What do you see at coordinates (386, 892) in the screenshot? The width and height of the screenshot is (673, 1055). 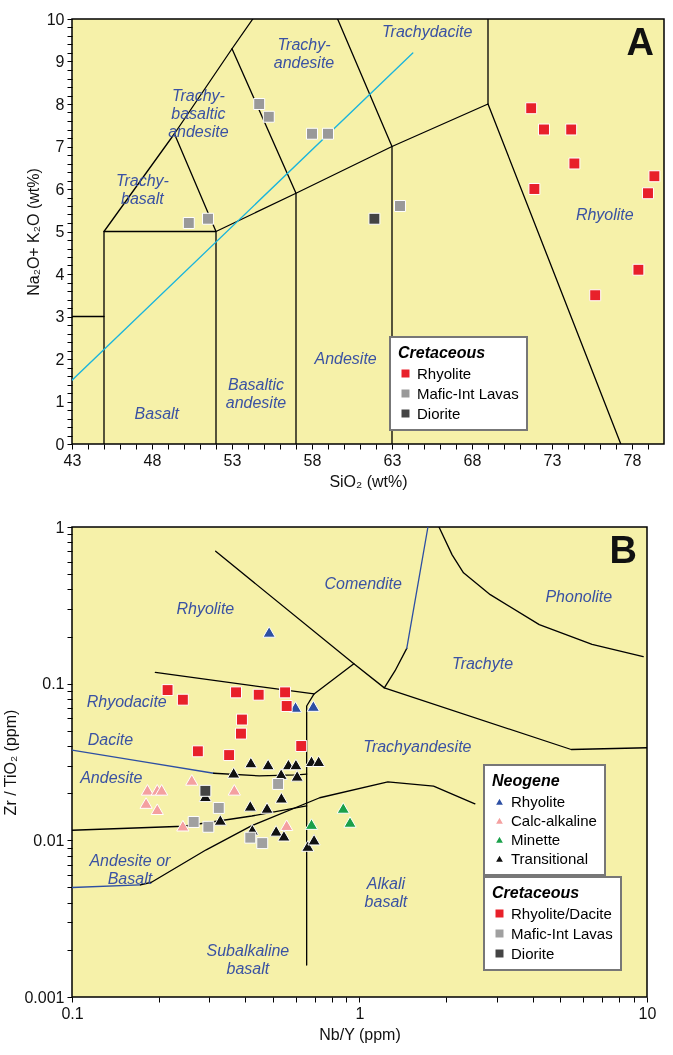 I see `annotation: Alkali basalt` at bounding box center [386, 892].